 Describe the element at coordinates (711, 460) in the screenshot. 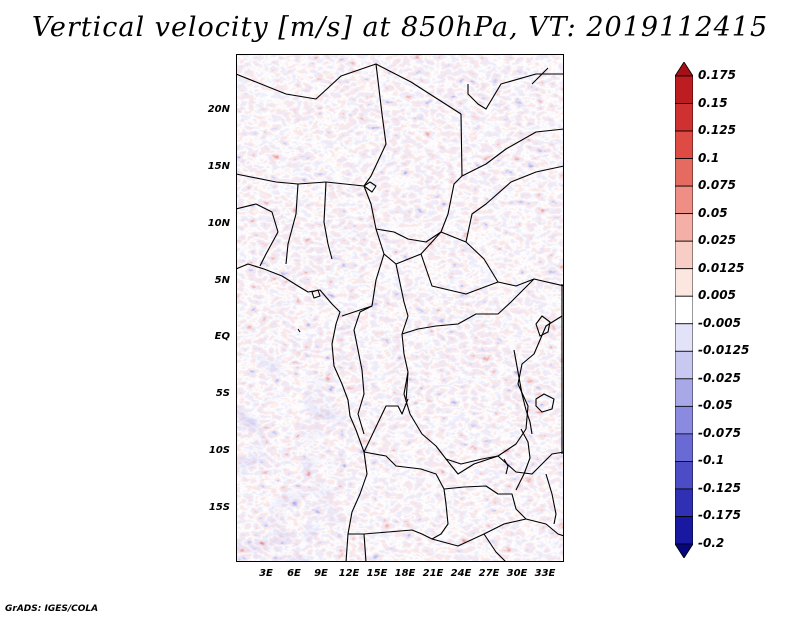

I see `colorbar-tick-label: -0.1` at that location.